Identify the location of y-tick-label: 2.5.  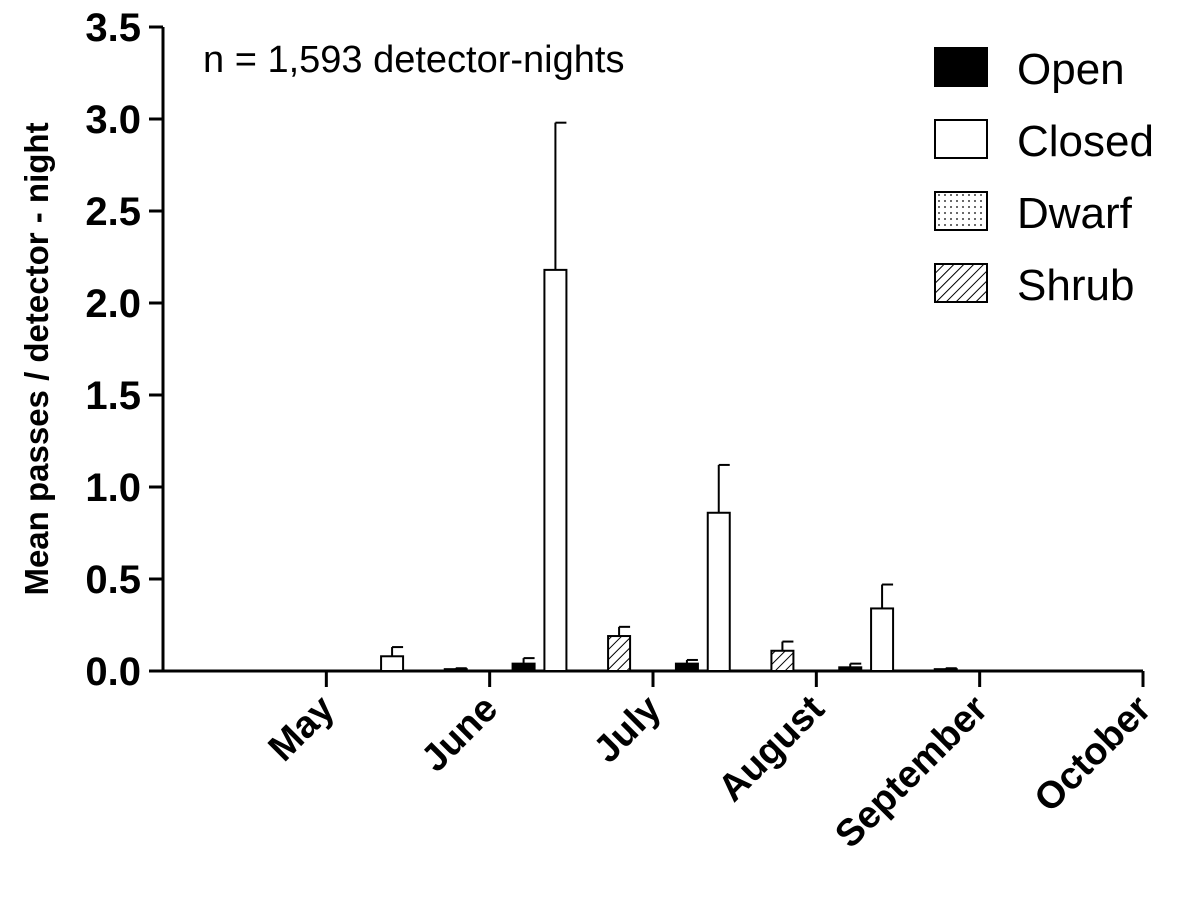
(113, 212).